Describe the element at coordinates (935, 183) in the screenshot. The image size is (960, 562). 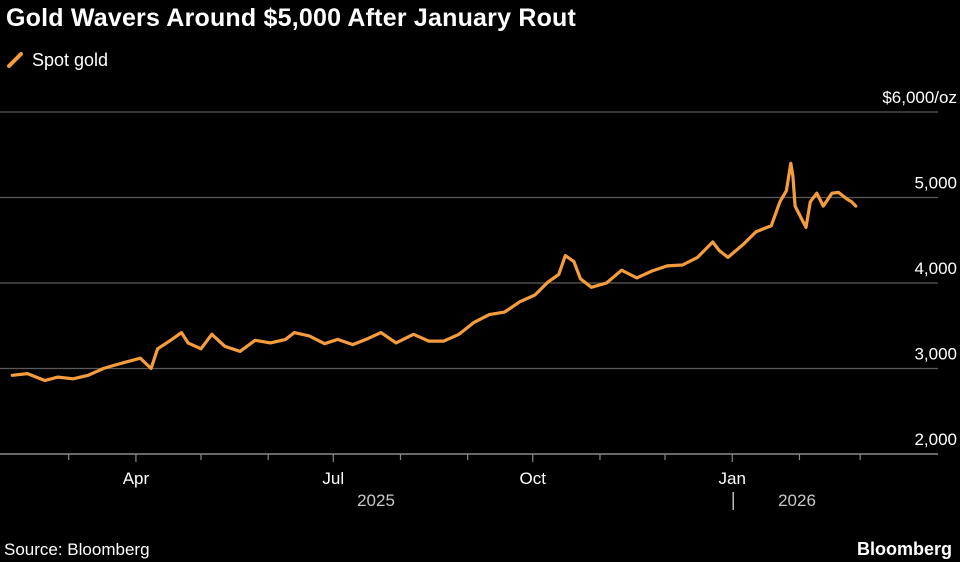
I see `y-tick-label: 5,000` at that location.